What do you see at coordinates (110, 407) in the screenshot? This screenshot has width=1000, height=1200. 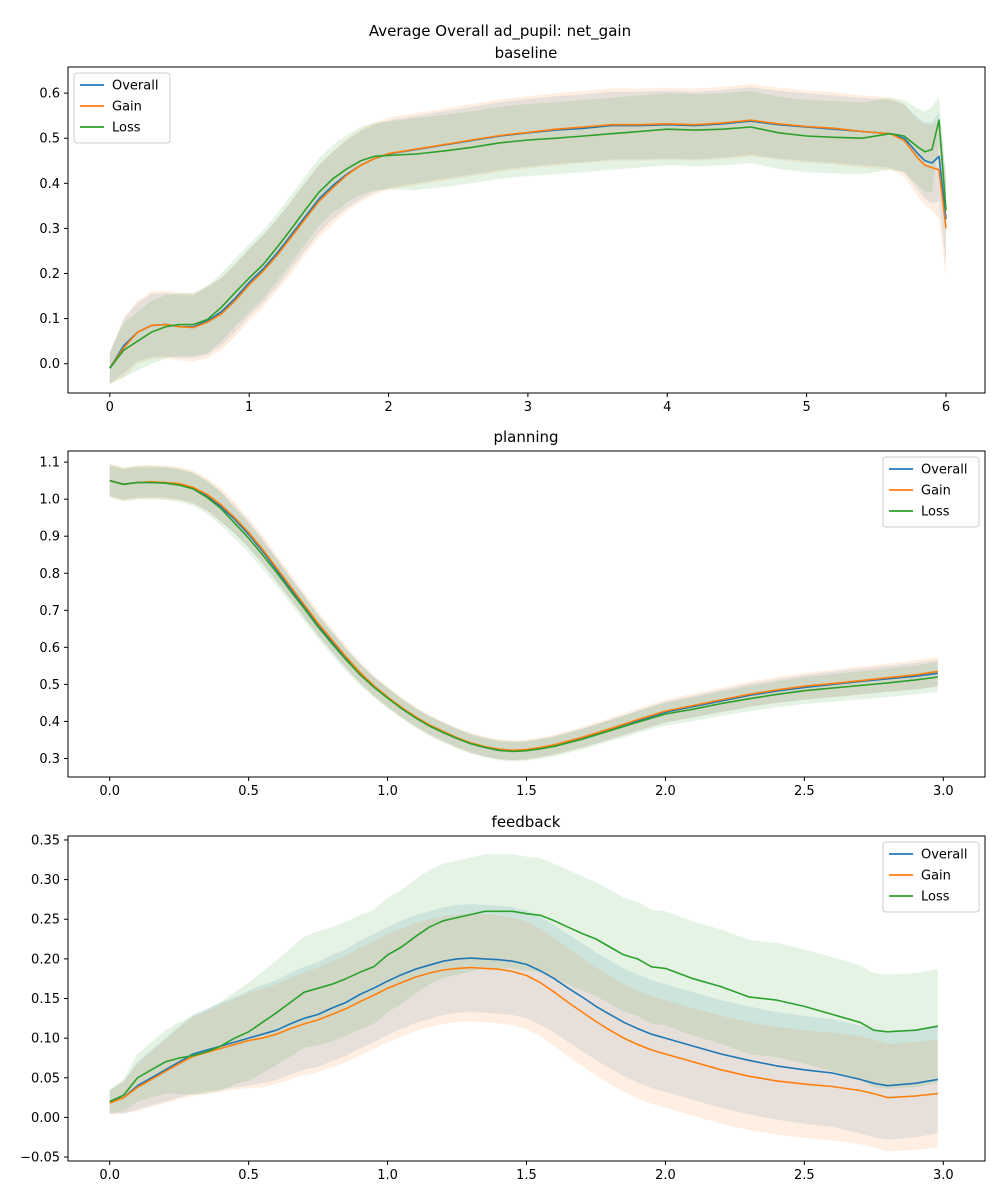 I see `x-tick-label: 0` at bounding box center [110, 407].